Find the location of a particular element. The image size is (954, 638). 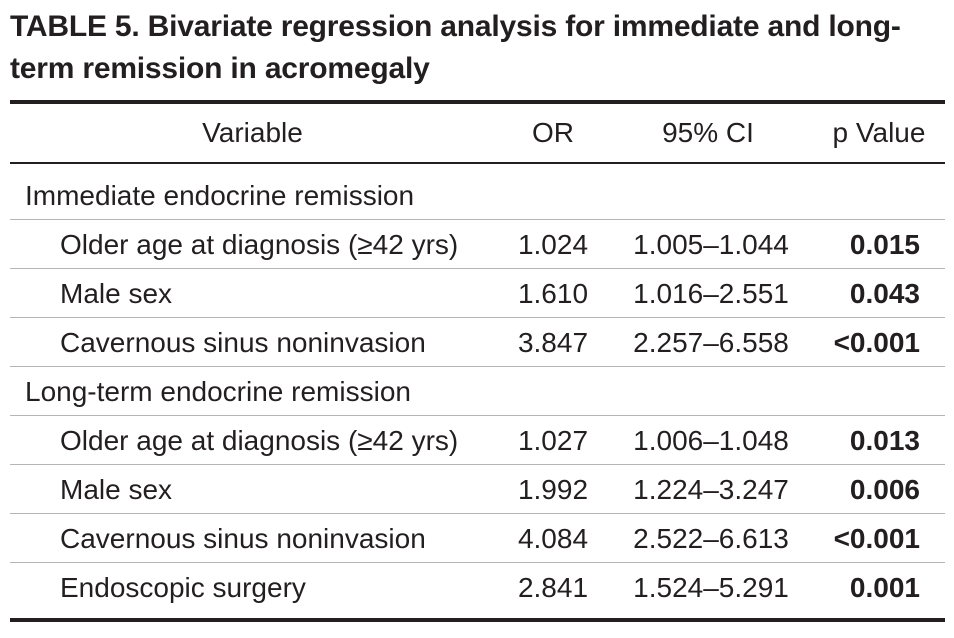

cell-or: 3.847 is located at coordinates (553, 342).